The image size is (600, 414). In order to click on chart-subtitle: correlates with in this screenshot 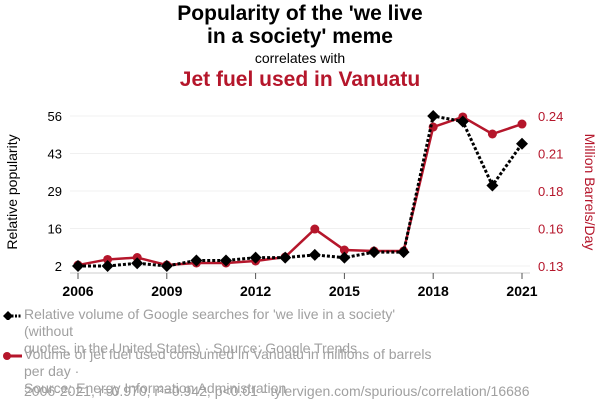, I will do `click(300, 58)`.